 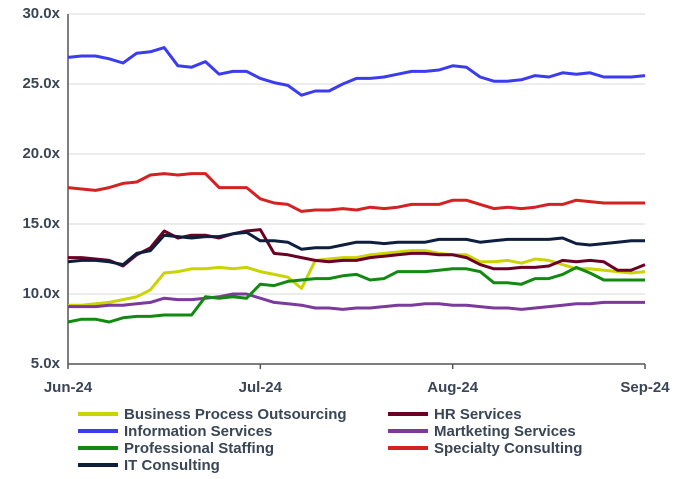 What do you see at coordinates (68, 387) in the screenshot?
I see `x-tick-label: Jun-24` at bounding box center [68, 387].